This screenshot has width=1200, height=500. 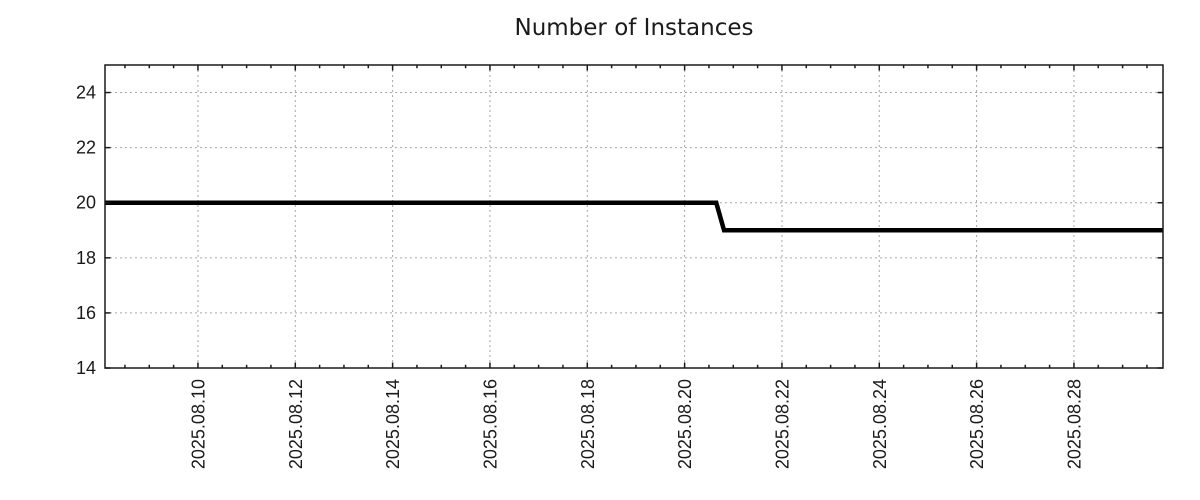 What do you see at coordinates (86, 368) in the screenshot?
I see `y-tick-label: 14` at bounding box center [86, 368].